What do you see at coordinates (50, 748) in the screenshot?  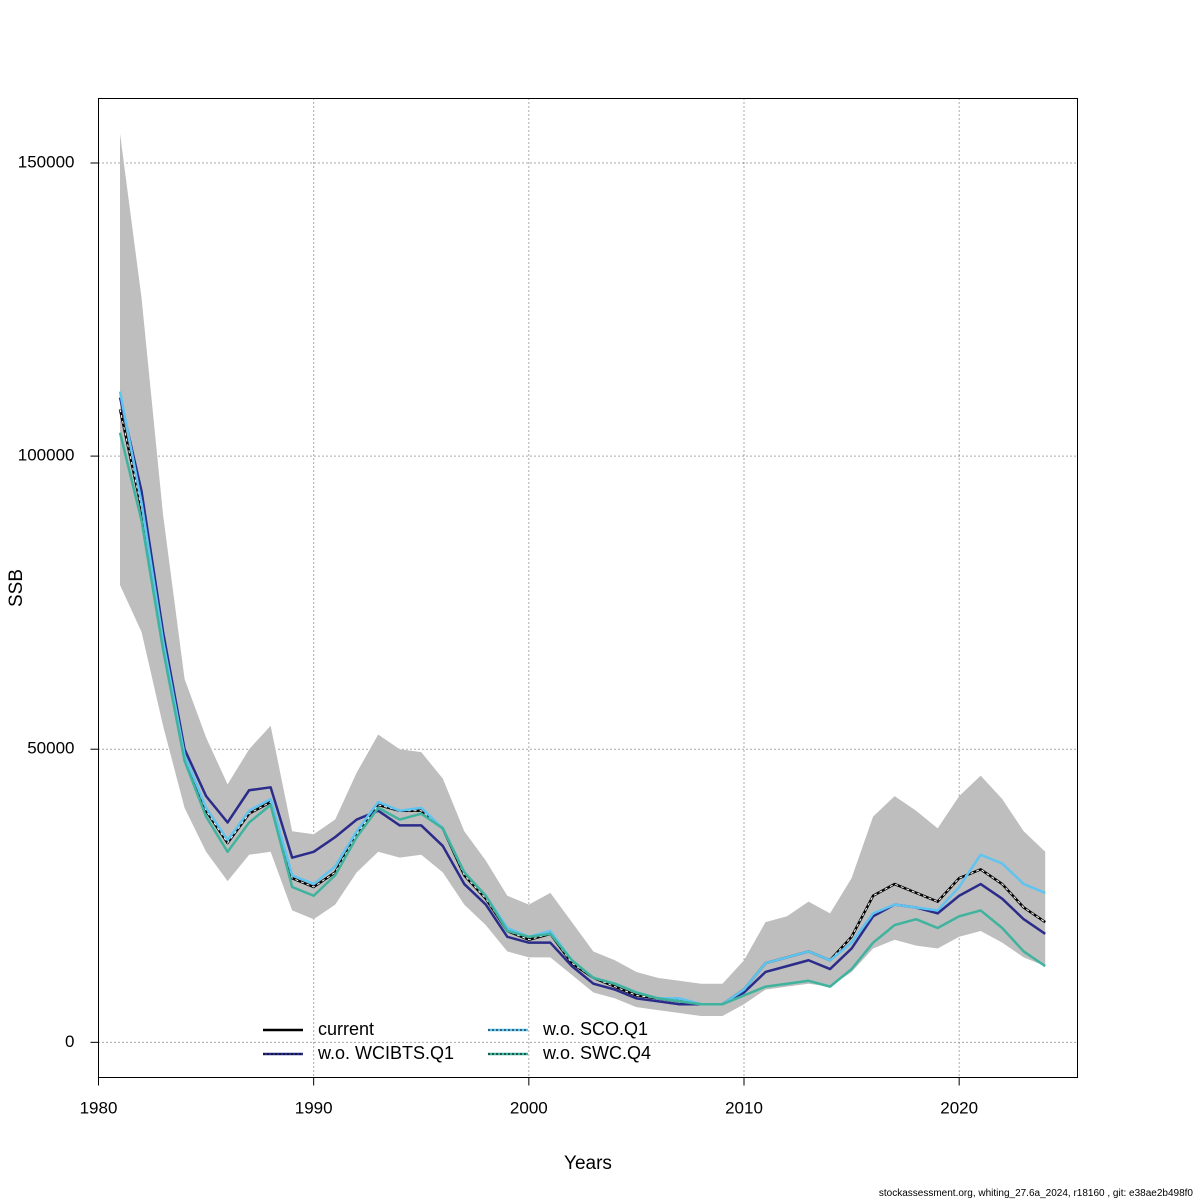 I see `y-tick-label-50000: 50000` at bounding box center [50, 748].